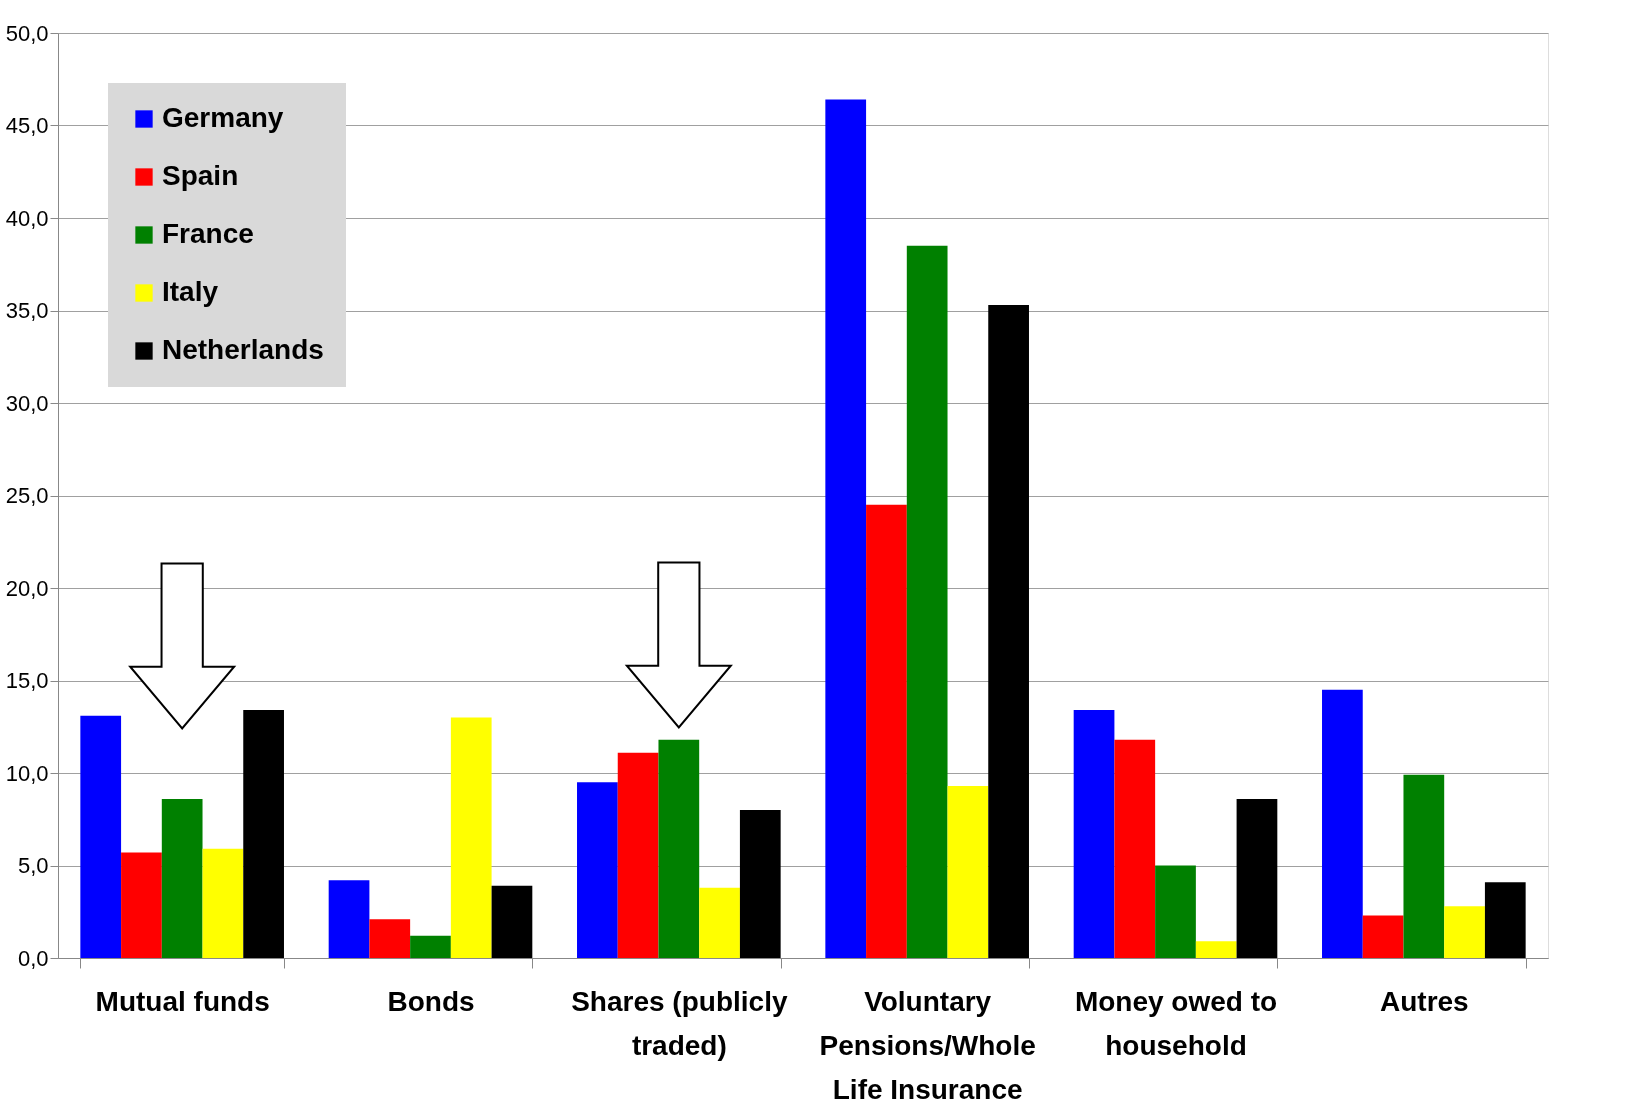  I want to click on x-tick-label: Mutual funds, so click(182, 1001).